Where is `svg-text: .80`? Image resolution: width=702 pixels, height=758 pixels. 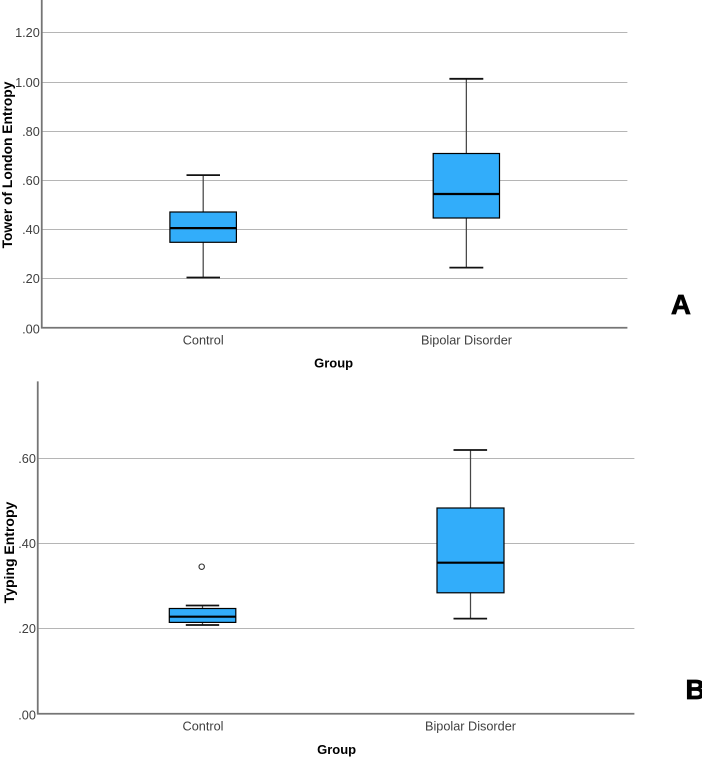 svg-text: .80 is located at coordinates (31, 132).